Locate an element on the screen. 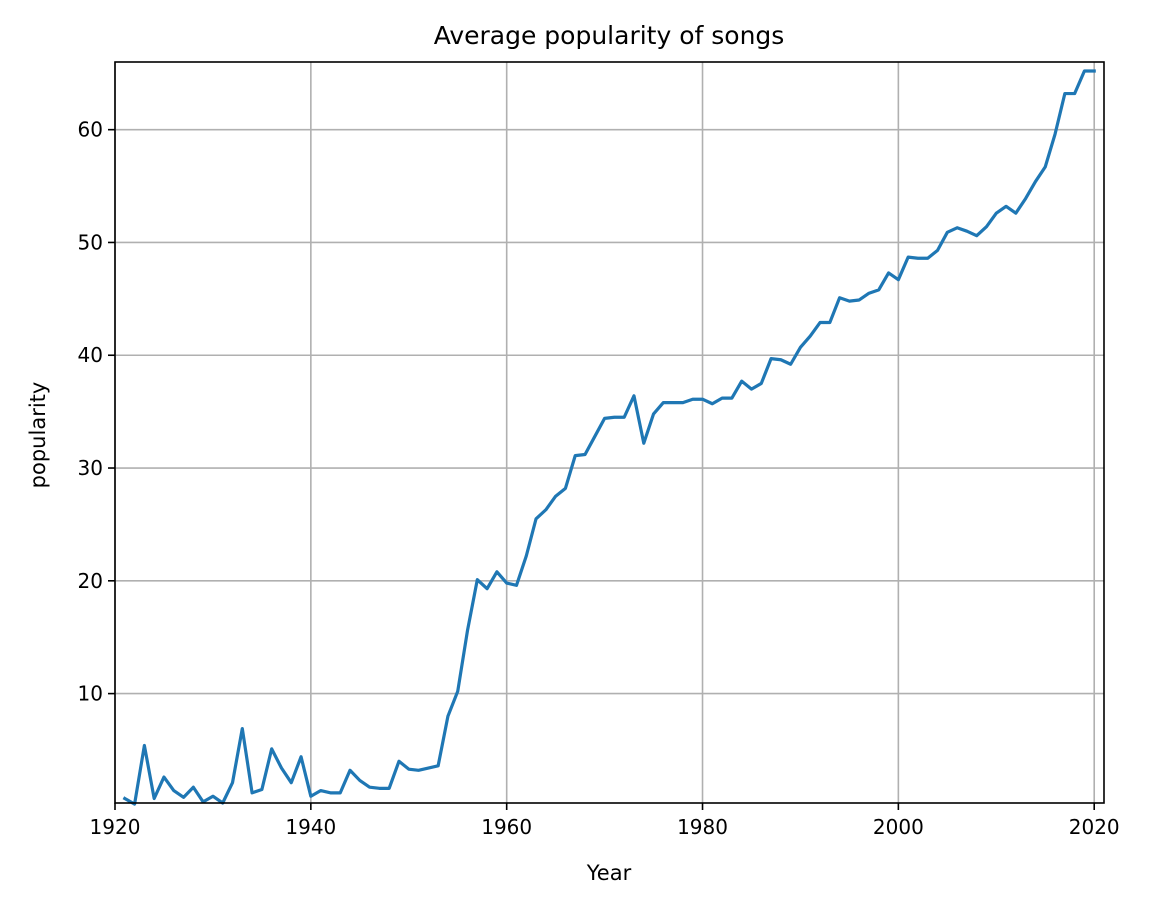  y-tick-label: 60 is located at coordinates (90, 130).